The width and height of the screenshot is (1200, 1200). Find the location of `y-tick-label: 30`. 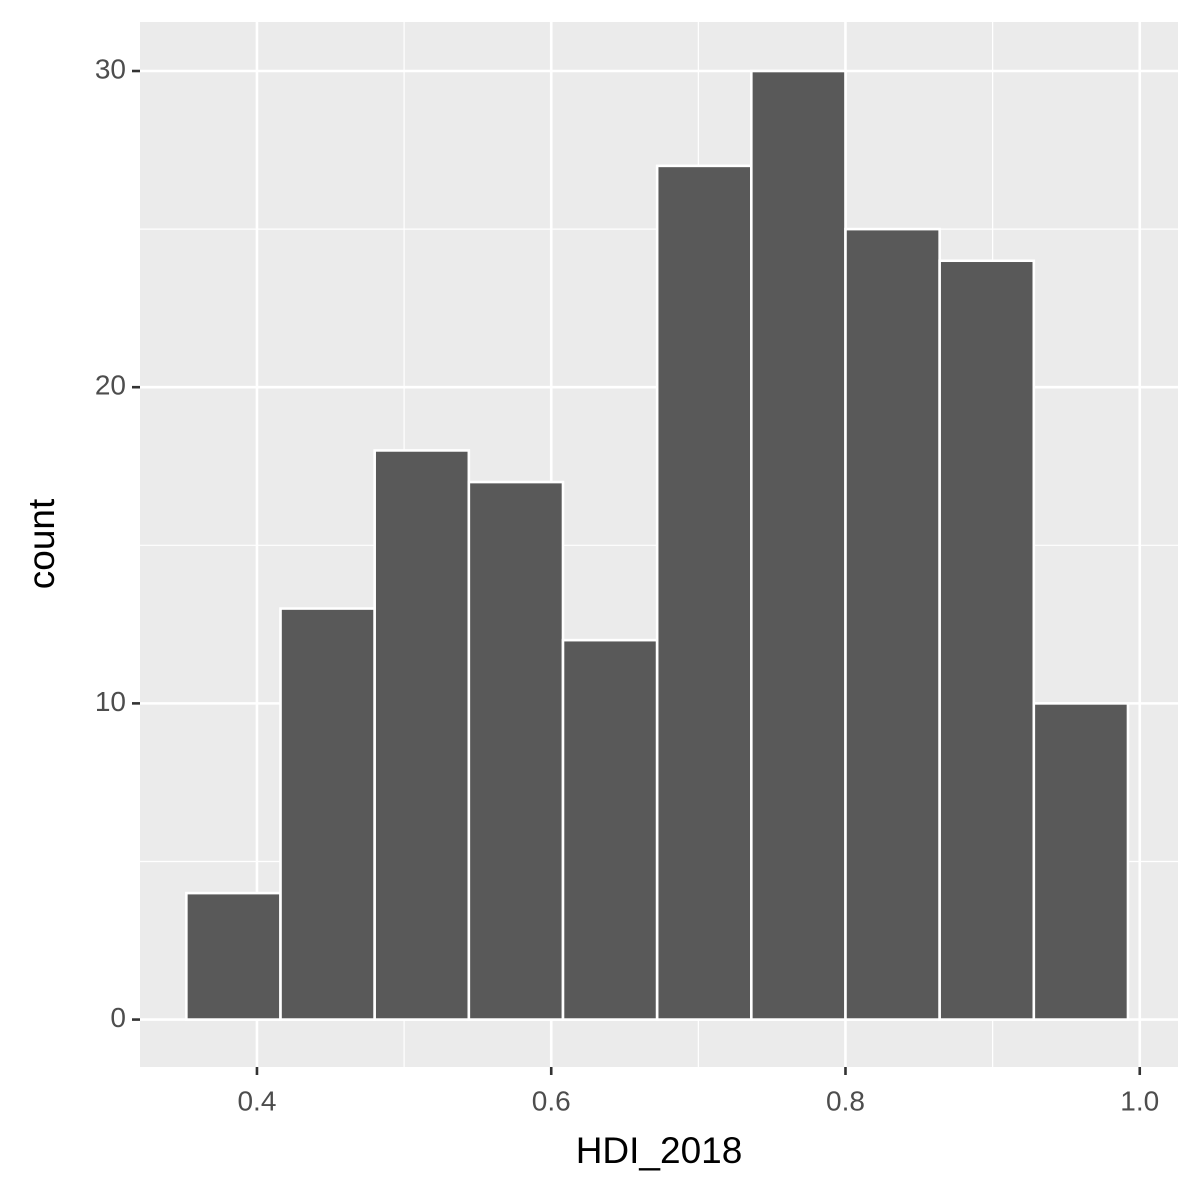

y-tick-label: 30 is located at coordinates (110, 68).